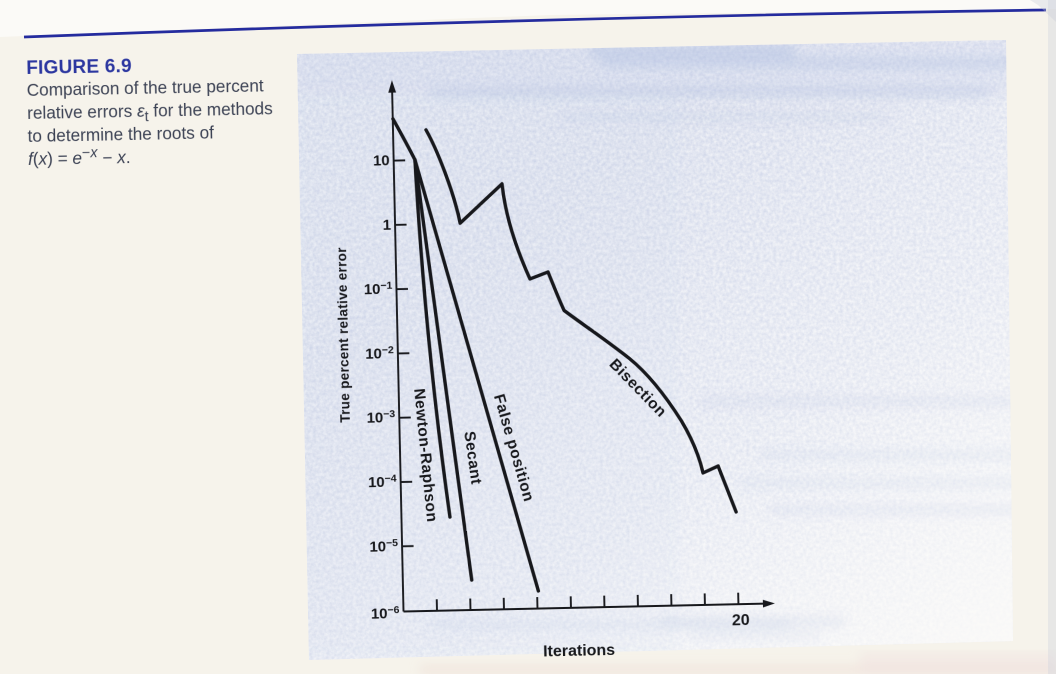 The image size is (1056, 674). I want to click on svg-text: 10, so click(381, 160).